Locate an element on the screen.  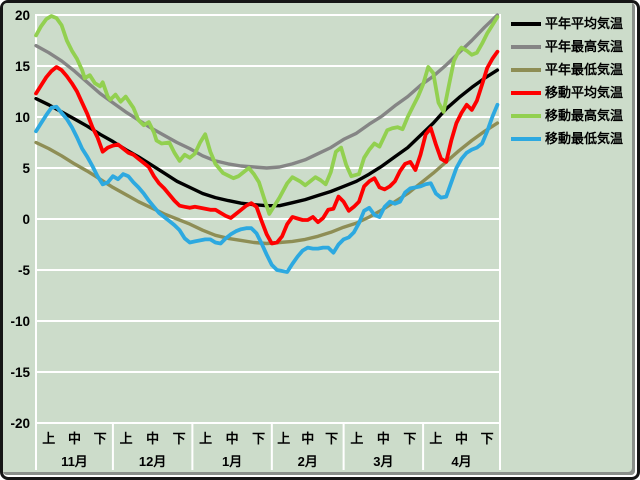
x-axis-month-label: 1月 is located at coordinates (232, 461).